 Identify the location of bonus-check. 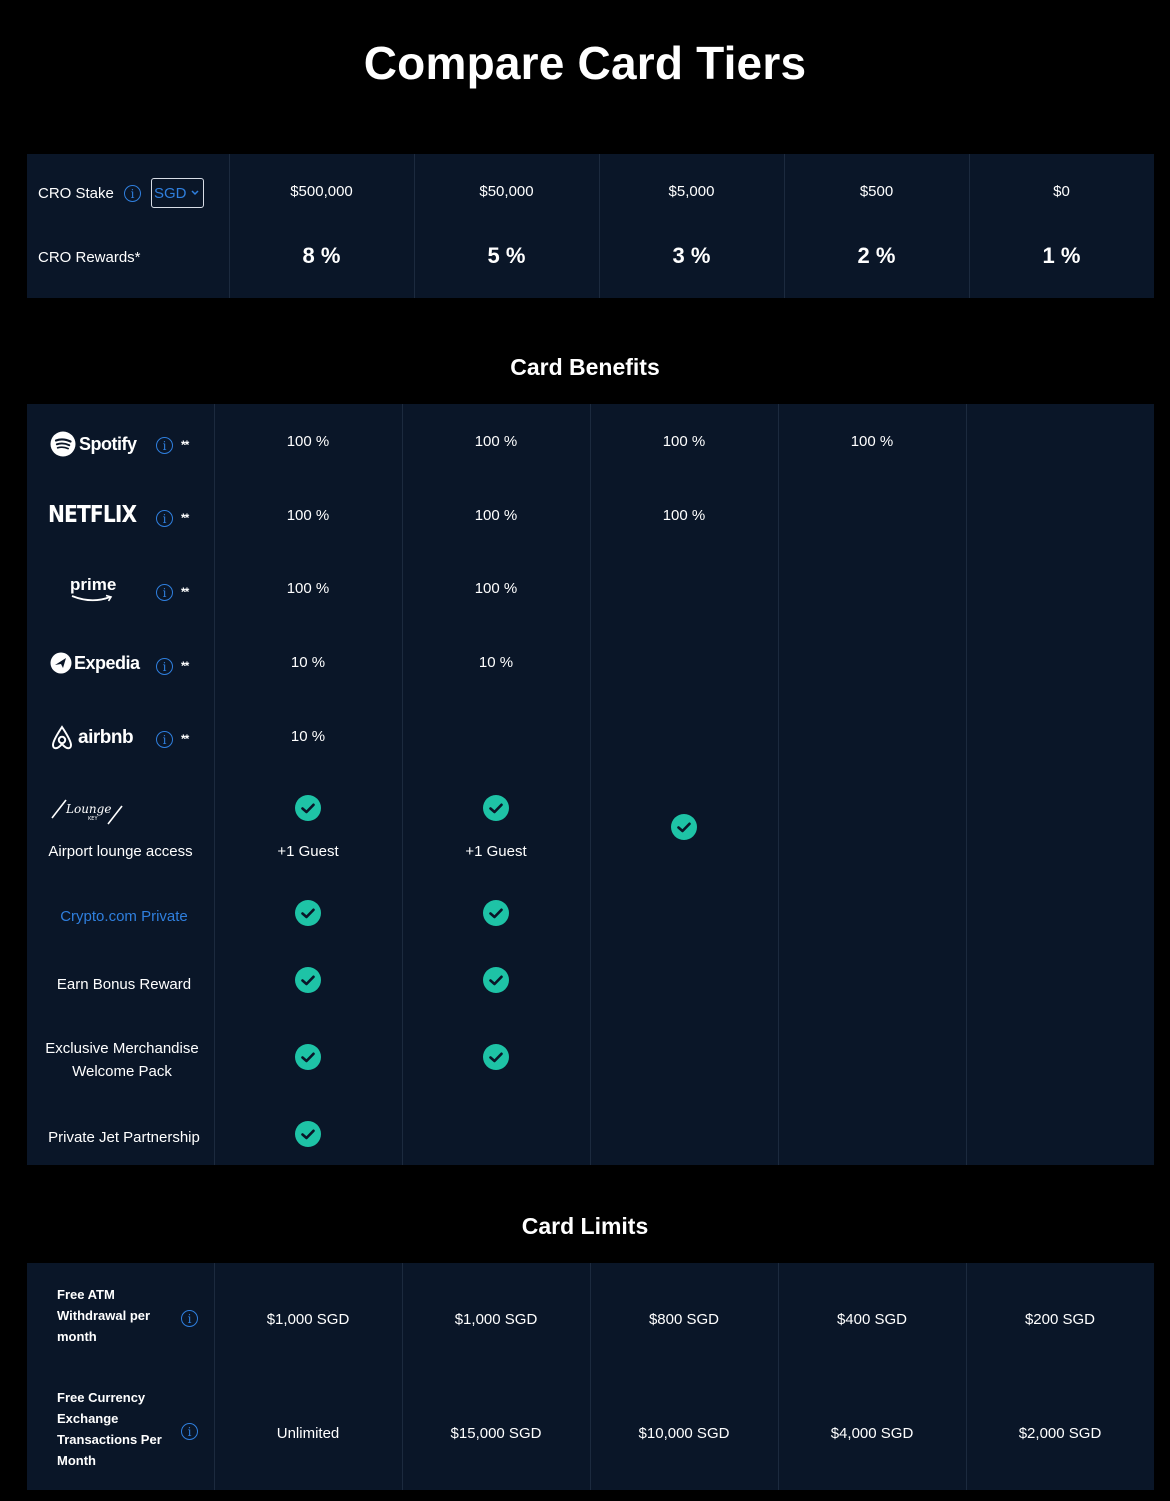
(496, 980).